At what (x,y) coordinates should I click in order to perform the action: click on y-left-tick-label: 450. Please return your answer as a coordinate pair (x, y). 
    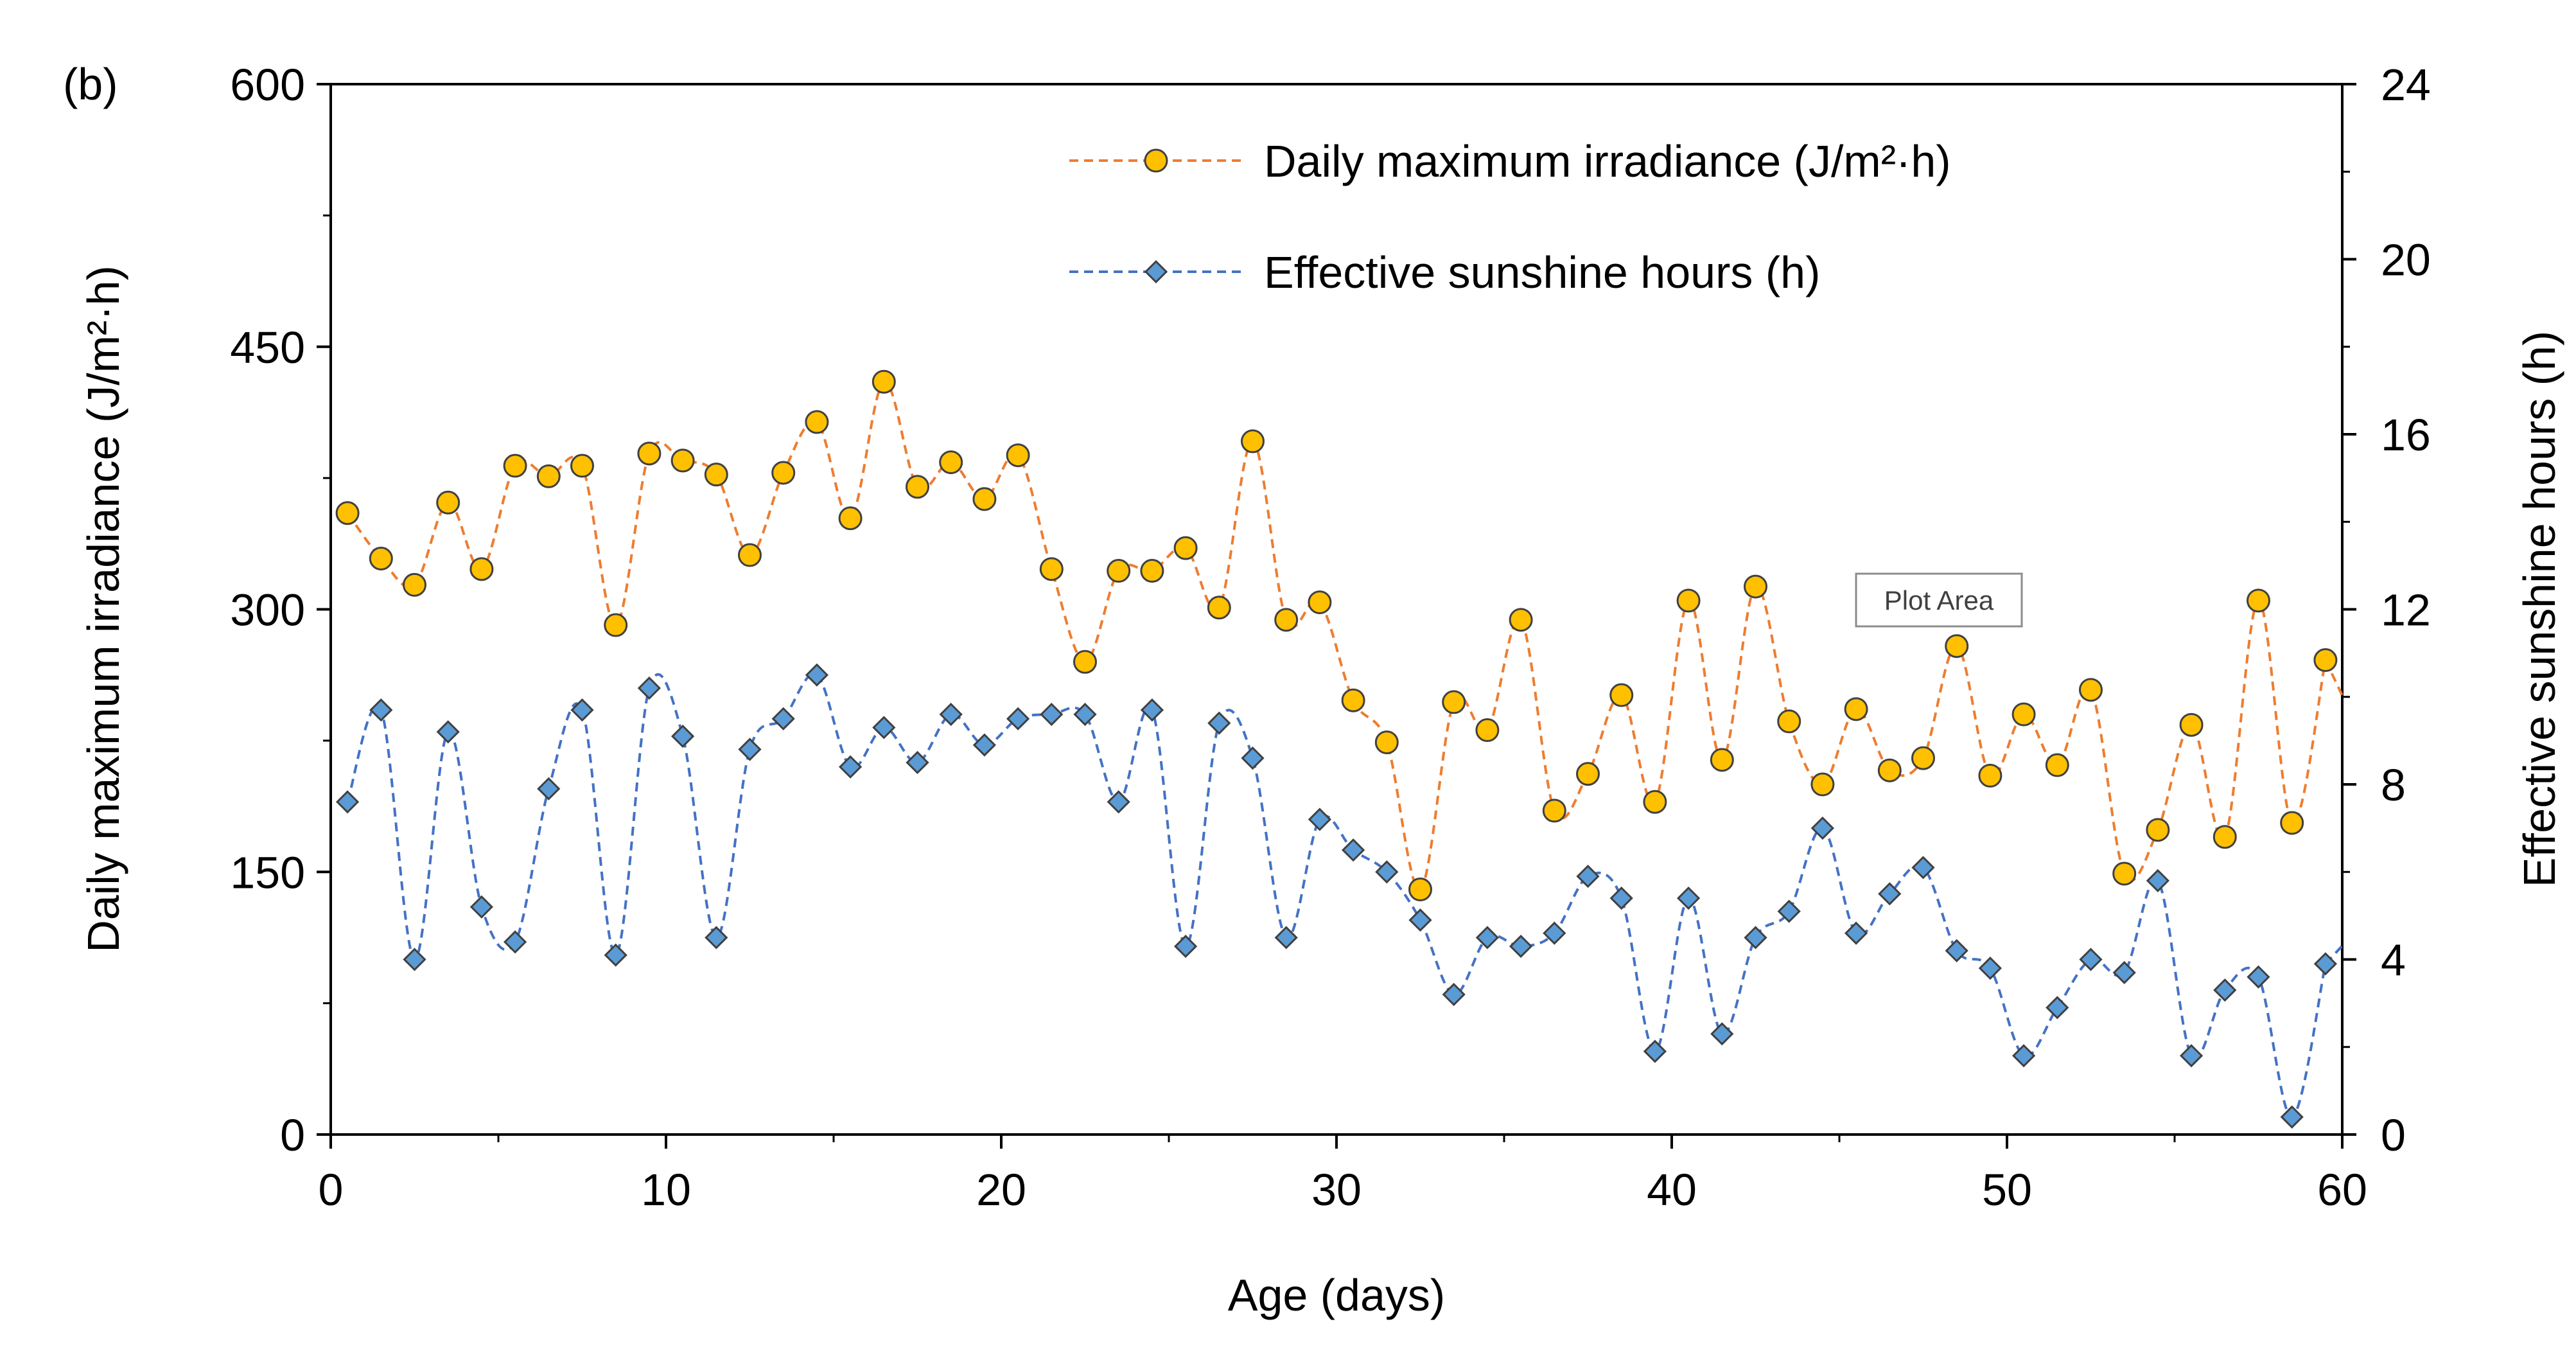
    Looking at the image, I should click on (267, 347).